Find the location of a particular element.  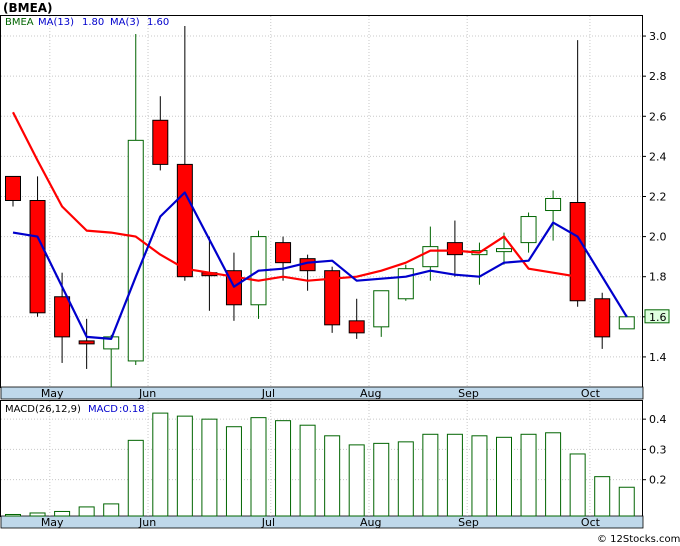

price-x-axis: May Jun Jul Aug Sep Oct is located at coordinates (321, 393).